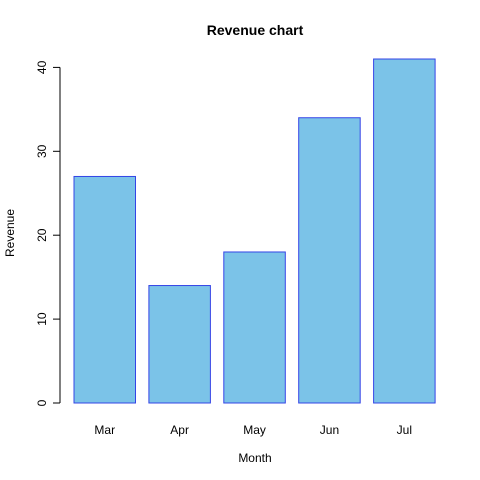 The height and width of the screenshot is (480, 480). I want to click on y-tick-label: 30, so click(42, 151).